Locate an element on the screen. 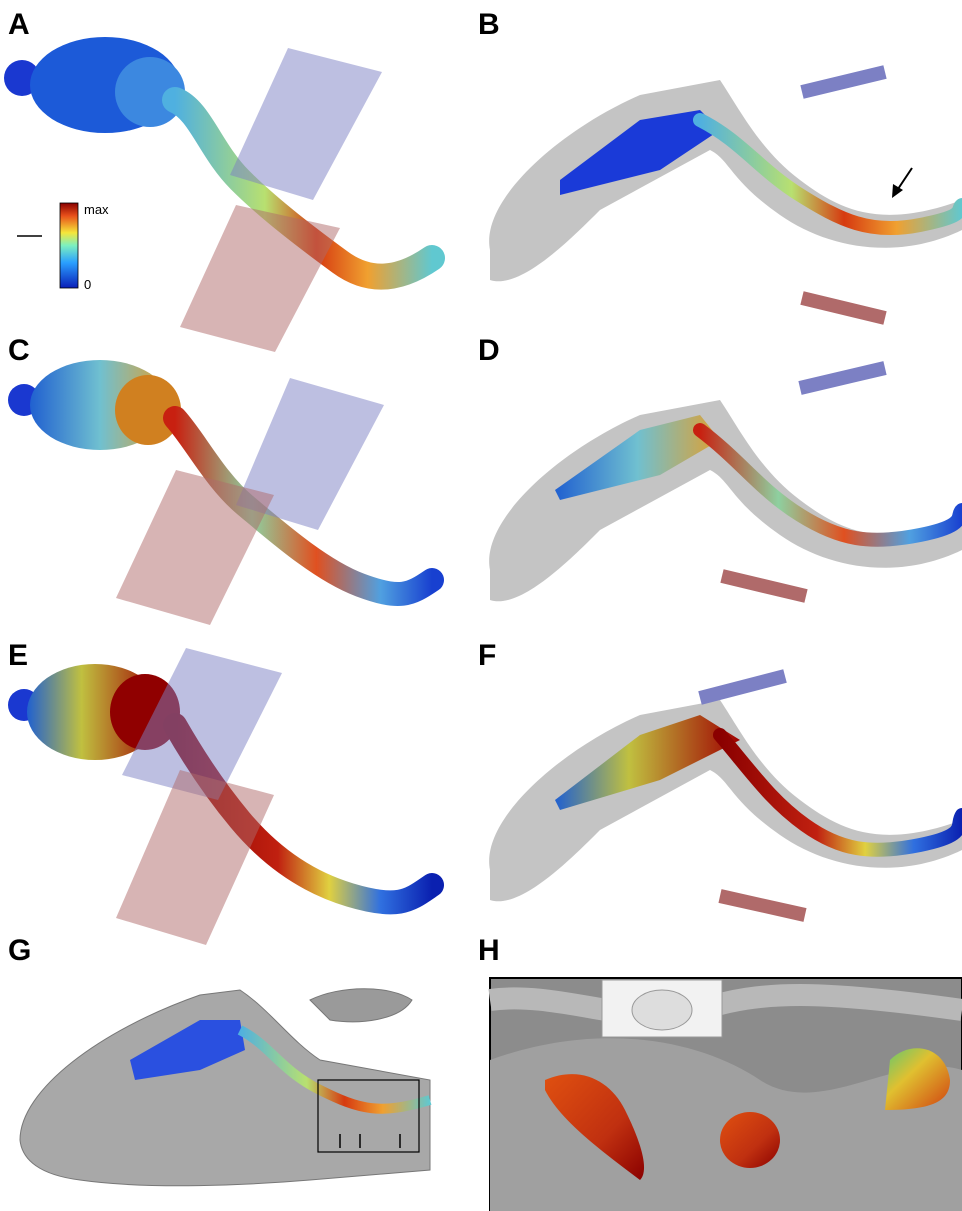 Image resolution: width=962 pixels, height=1211 pixels. inset-cord is located at coordinates (662, 1010).